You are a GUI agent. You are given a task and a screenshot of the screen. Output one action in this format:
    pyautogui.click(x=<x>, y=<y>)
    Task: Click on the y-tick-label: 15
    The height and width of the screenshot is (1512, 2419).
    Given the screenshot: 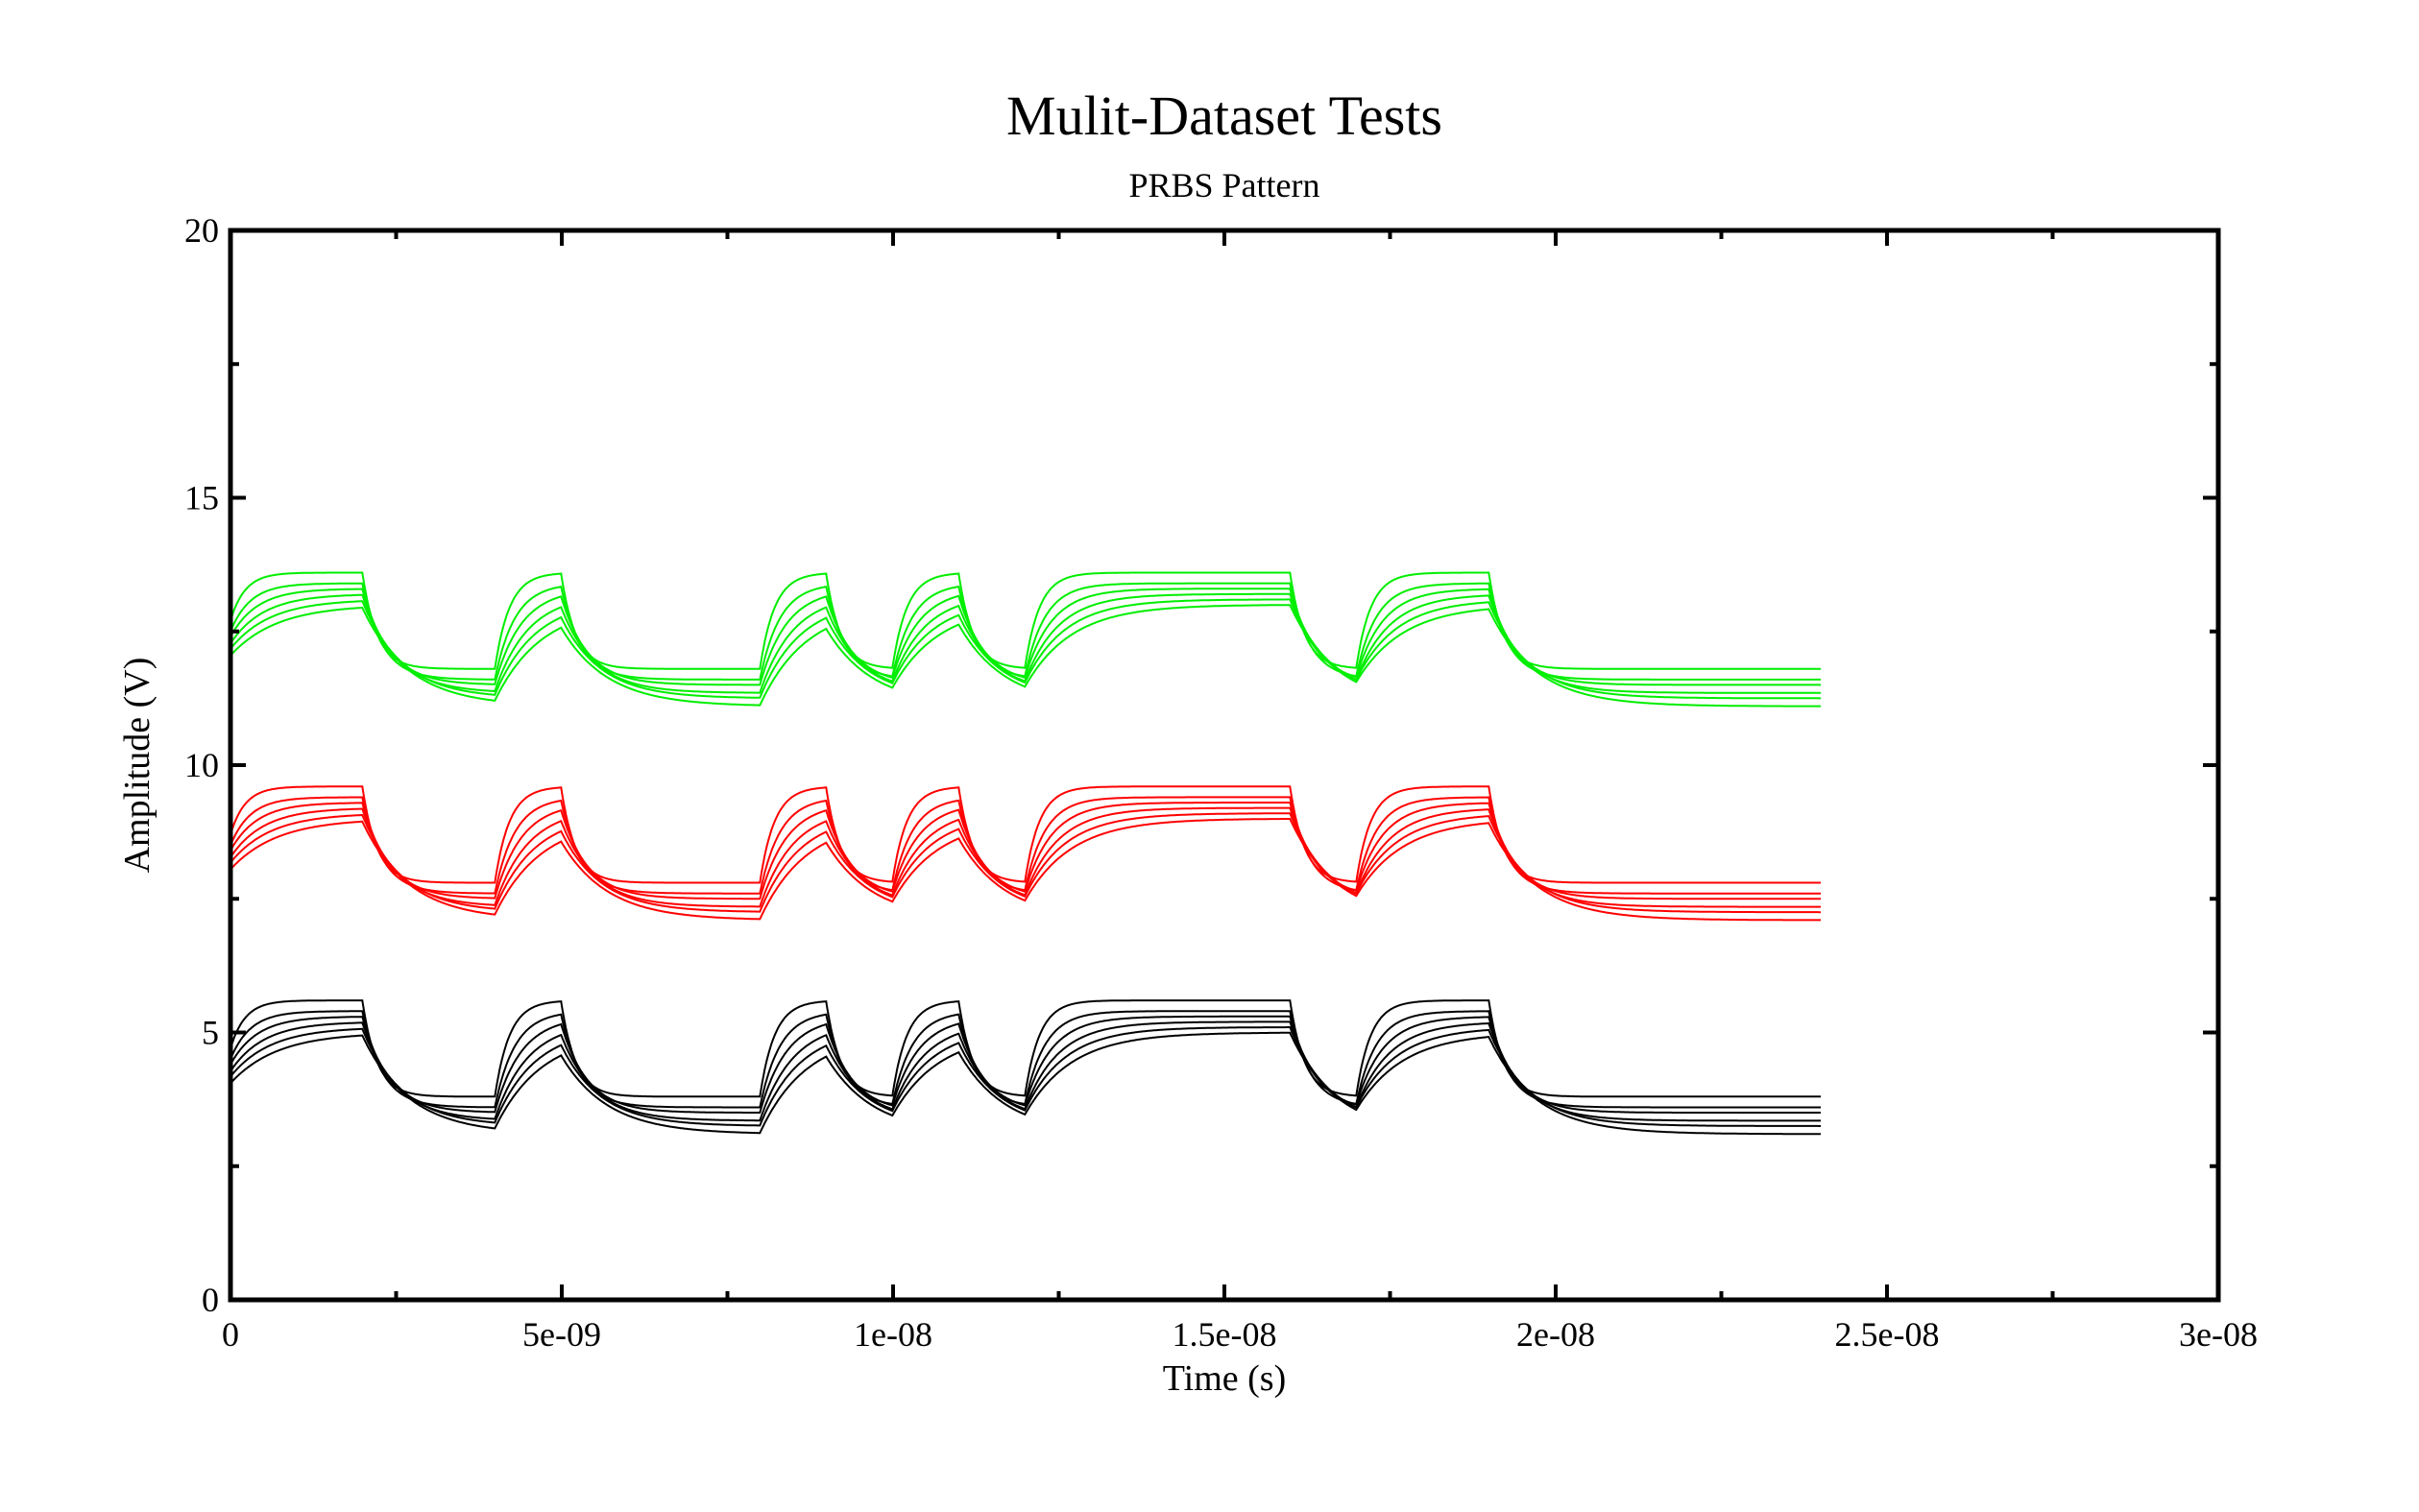 What is the action you would take?
    pyautogui.click(x=201, y=498)
    